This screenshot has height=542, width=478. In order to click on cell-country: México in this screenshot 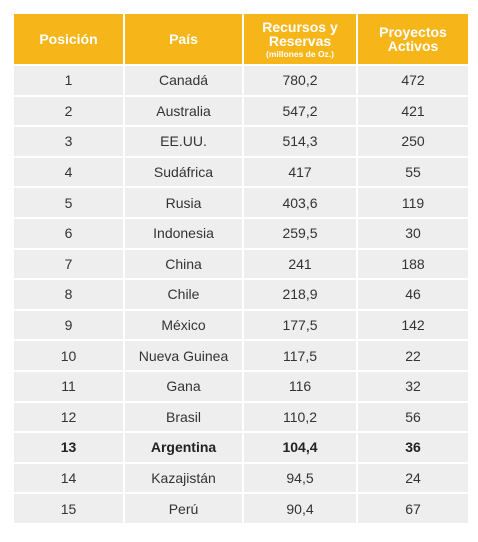, I will do `click(183, 325)`.